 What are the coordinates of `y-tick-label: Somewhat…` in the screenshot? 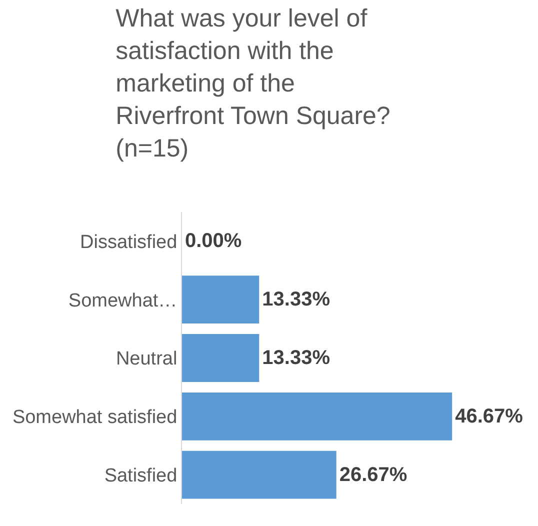 It's located at (123, 301).